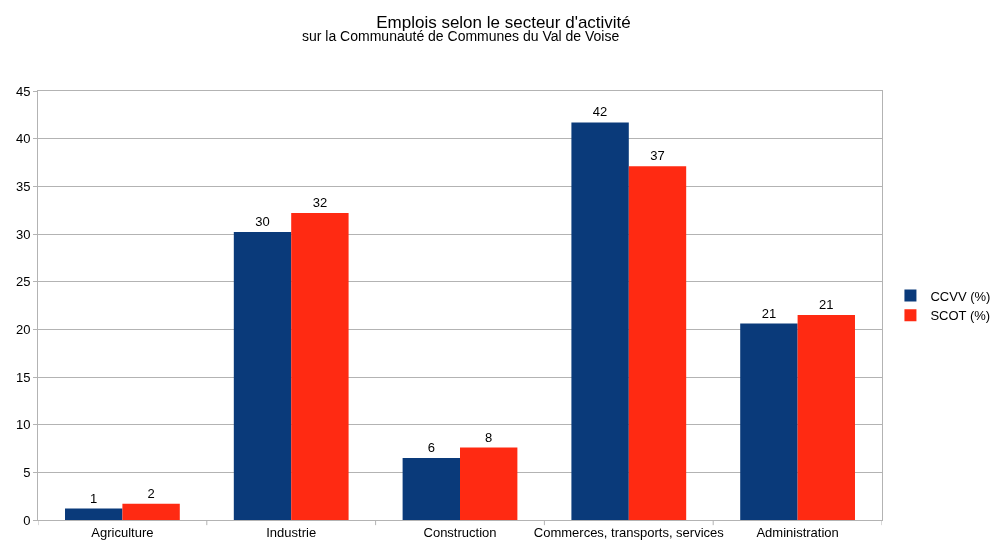 Image resolution: width=1007 pixels, height=552 pixels. What do you see at coordinates (23, 91) in the screenshot?
I see `y-tick-label: 45` at bounding box center [23, 91].